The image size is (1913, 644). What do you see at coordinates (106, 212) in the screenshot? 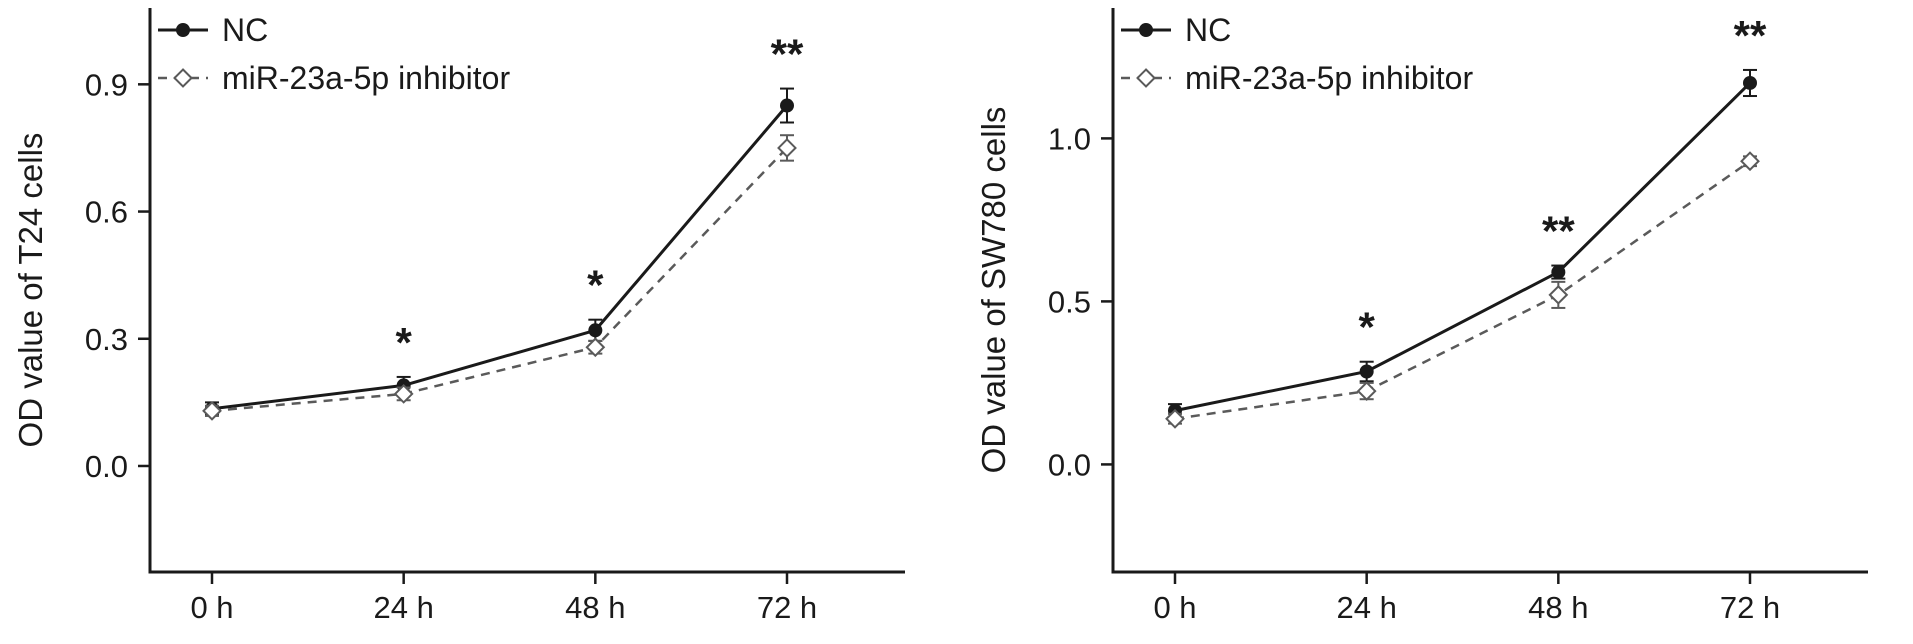
I see `y-tick-label: 0.6` at bounding box center [106, 212].